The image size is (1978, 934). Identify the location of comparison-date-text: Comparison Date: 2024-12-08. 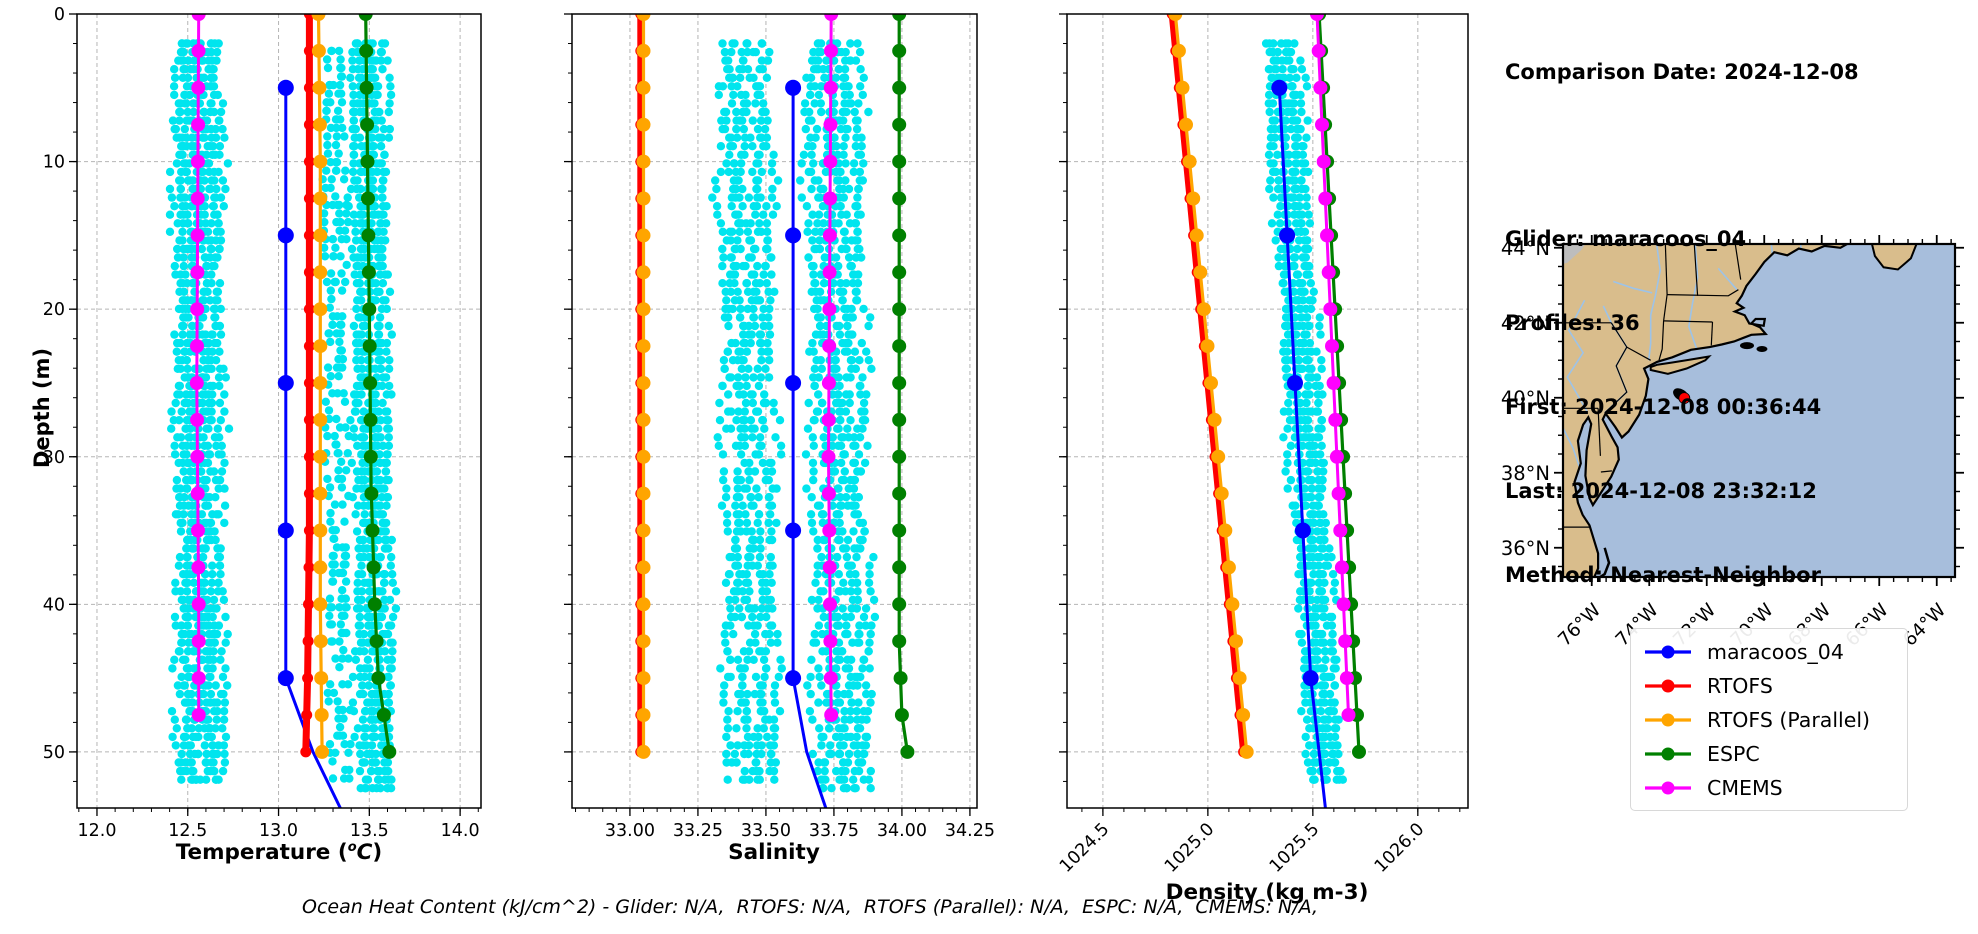
(1682, 72).